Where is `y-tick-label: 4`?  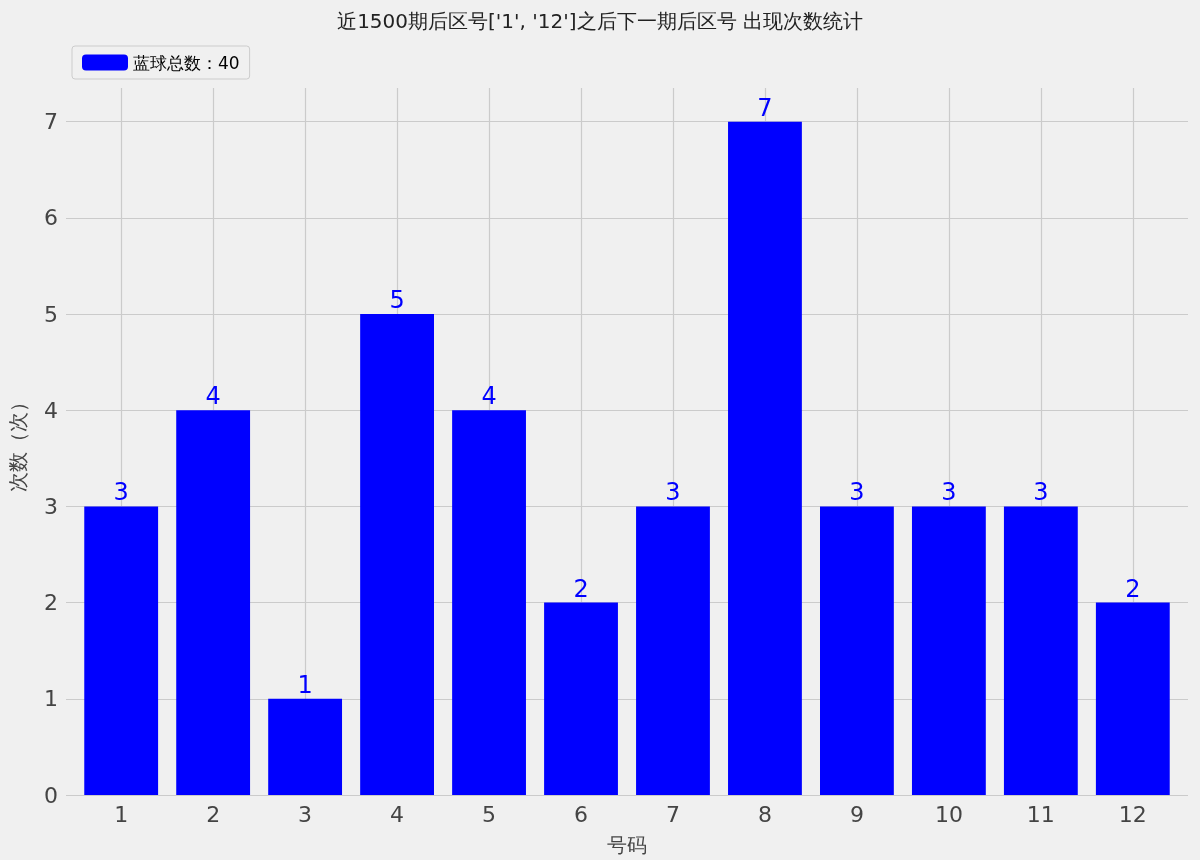 y-tick-label: 4 is located at coordinates (51, 410).